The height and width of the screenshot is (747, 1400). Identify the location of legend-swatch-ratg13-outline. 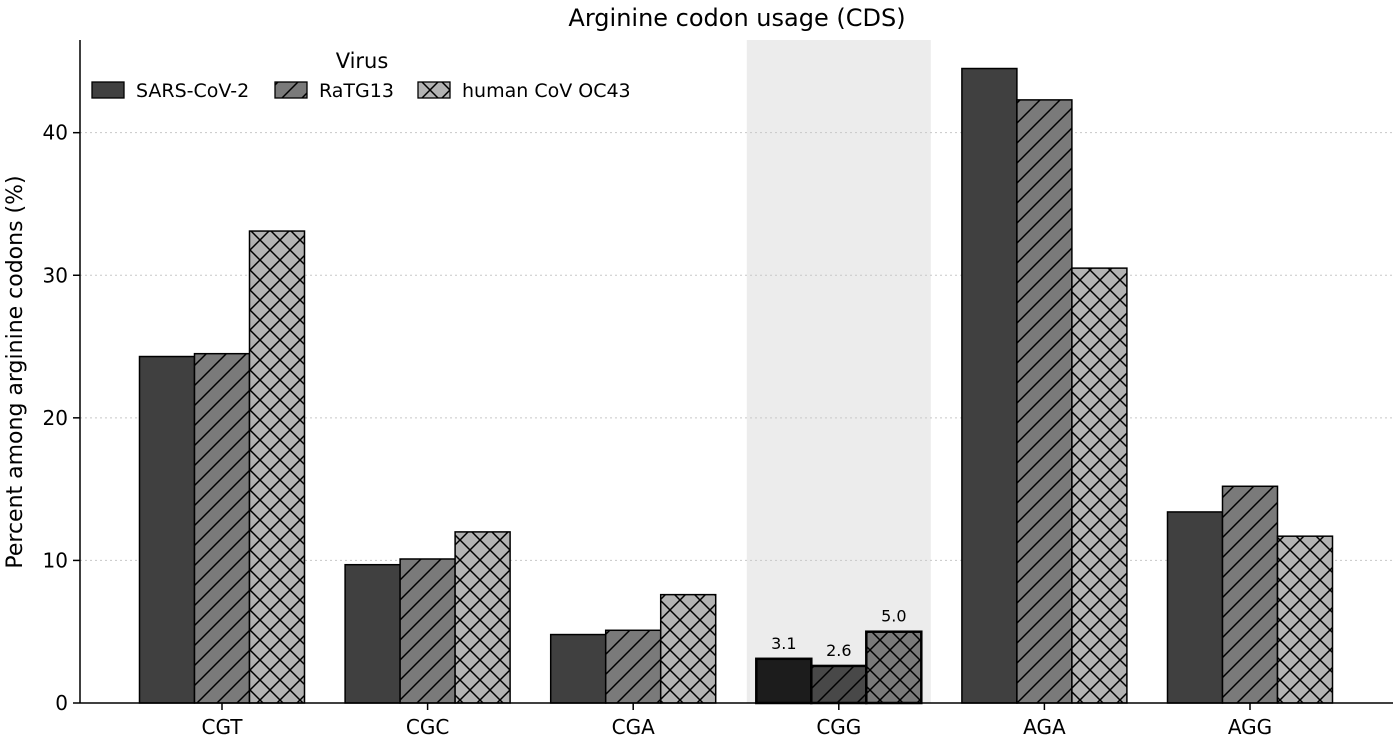
(291, 90).